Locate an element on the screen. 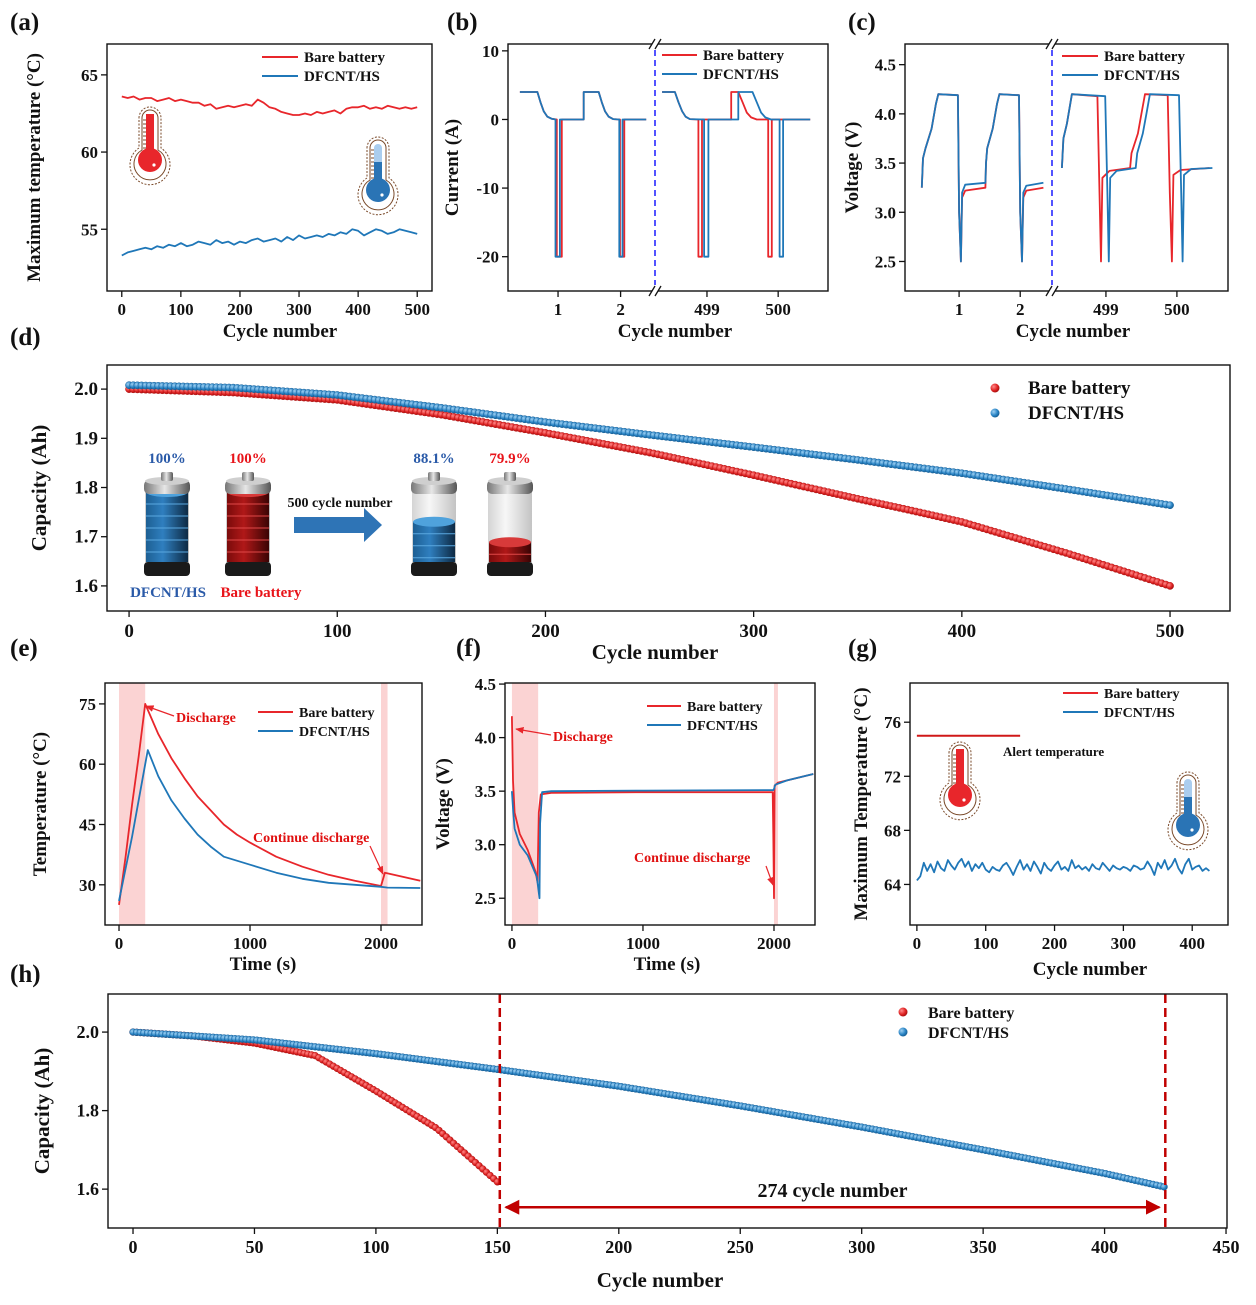 The image size is (1256, 1305). panel-label: (d) is located at coordinates (25, 337).